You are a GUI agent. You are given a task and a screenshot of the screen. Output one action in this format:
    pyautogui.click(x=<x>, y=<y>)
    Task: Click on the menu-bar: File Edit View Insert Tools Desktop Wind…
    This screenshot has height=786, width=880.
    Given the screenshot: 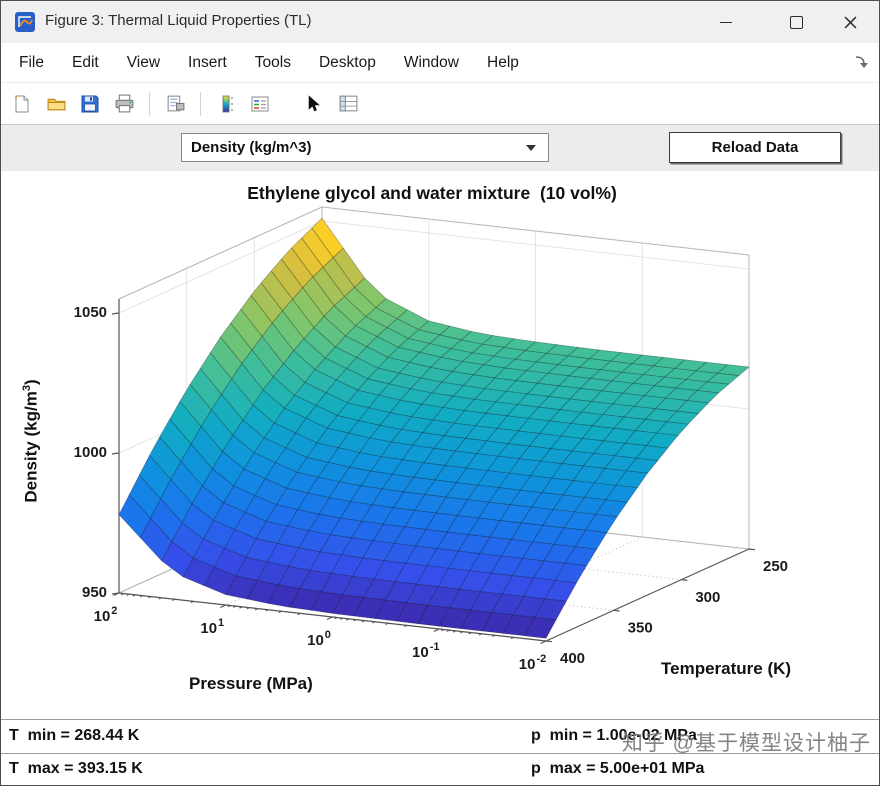 What is the action you would take?
    pyautogui.click(x=440, y=63)
    